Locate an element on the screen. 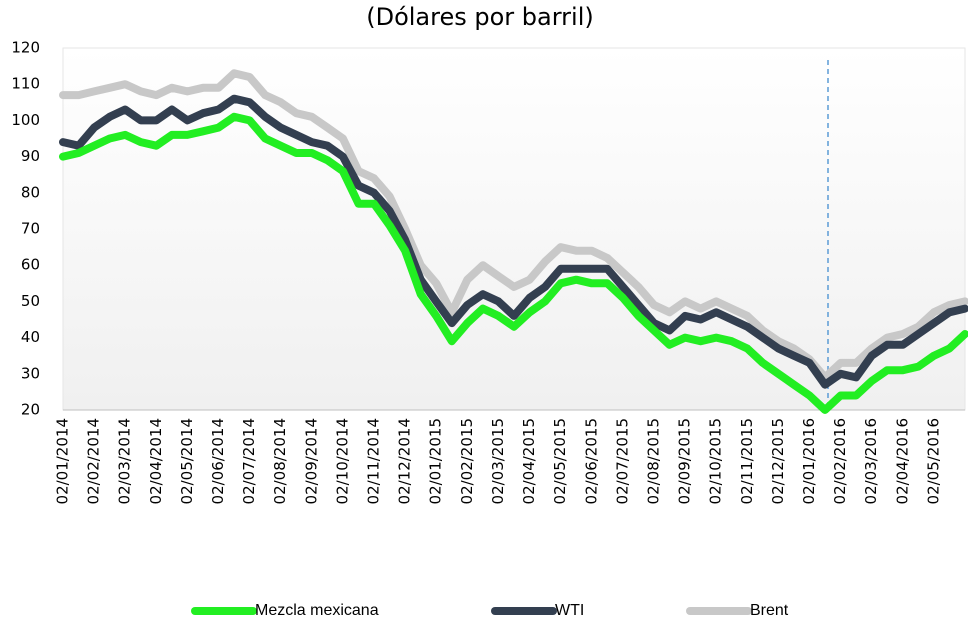 The image size is (968, 623). y-tick-label: 30 is located at coordinates (30, 373).